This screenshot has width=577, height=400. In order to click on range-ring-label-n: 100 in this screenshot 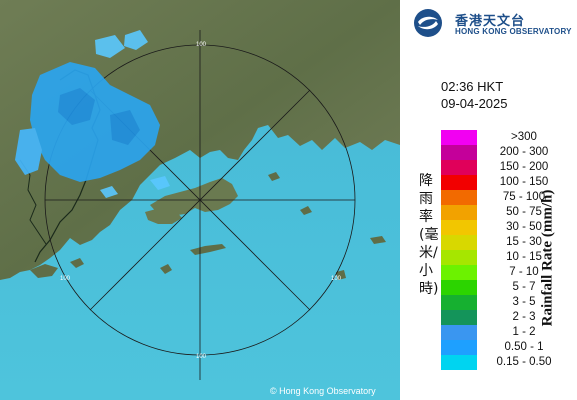, I will do `click(201, 45)`.